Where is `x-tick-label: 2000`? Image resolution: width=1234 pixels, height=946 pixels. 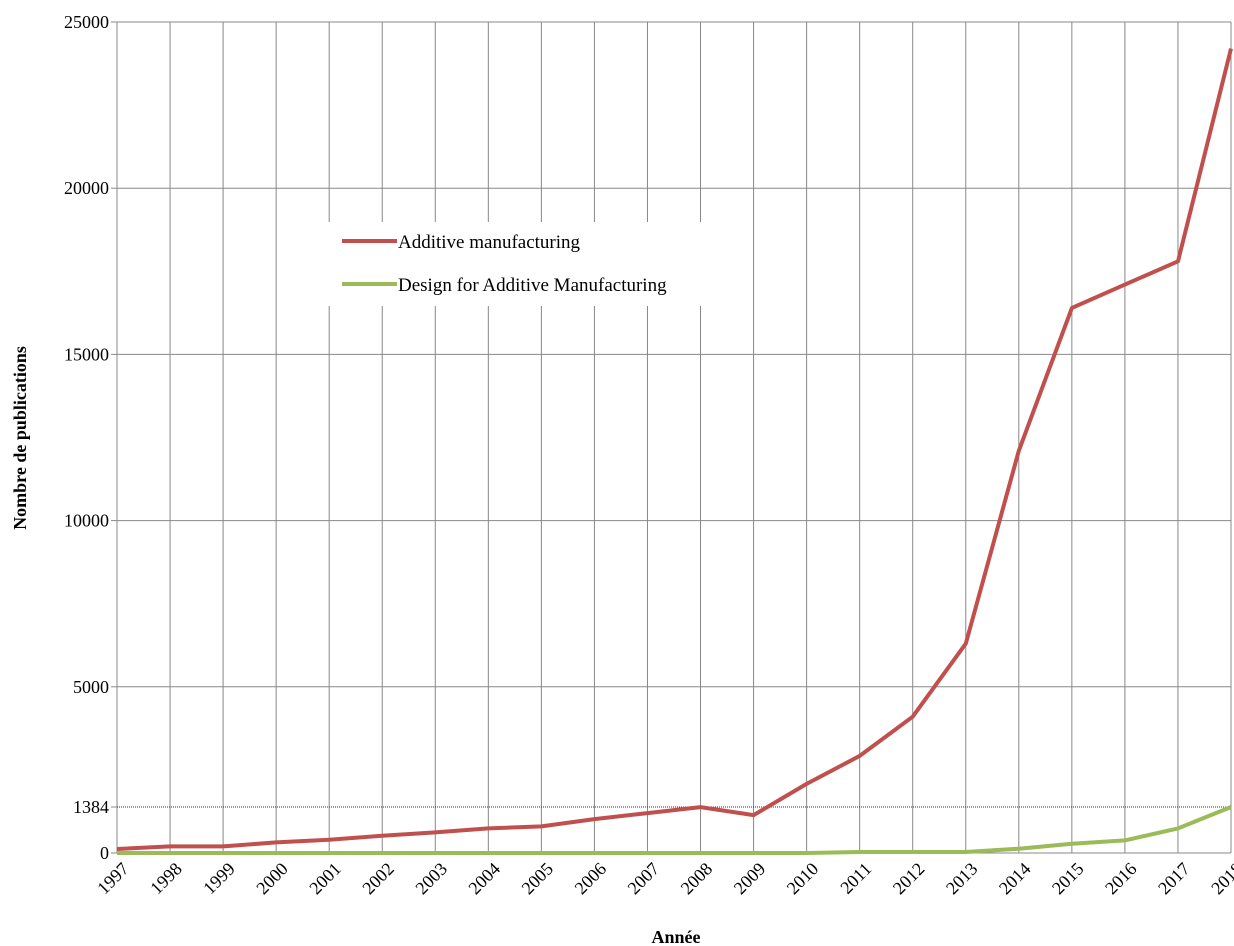 x-tick-label: 2000 is located at coordinates (272, 879).